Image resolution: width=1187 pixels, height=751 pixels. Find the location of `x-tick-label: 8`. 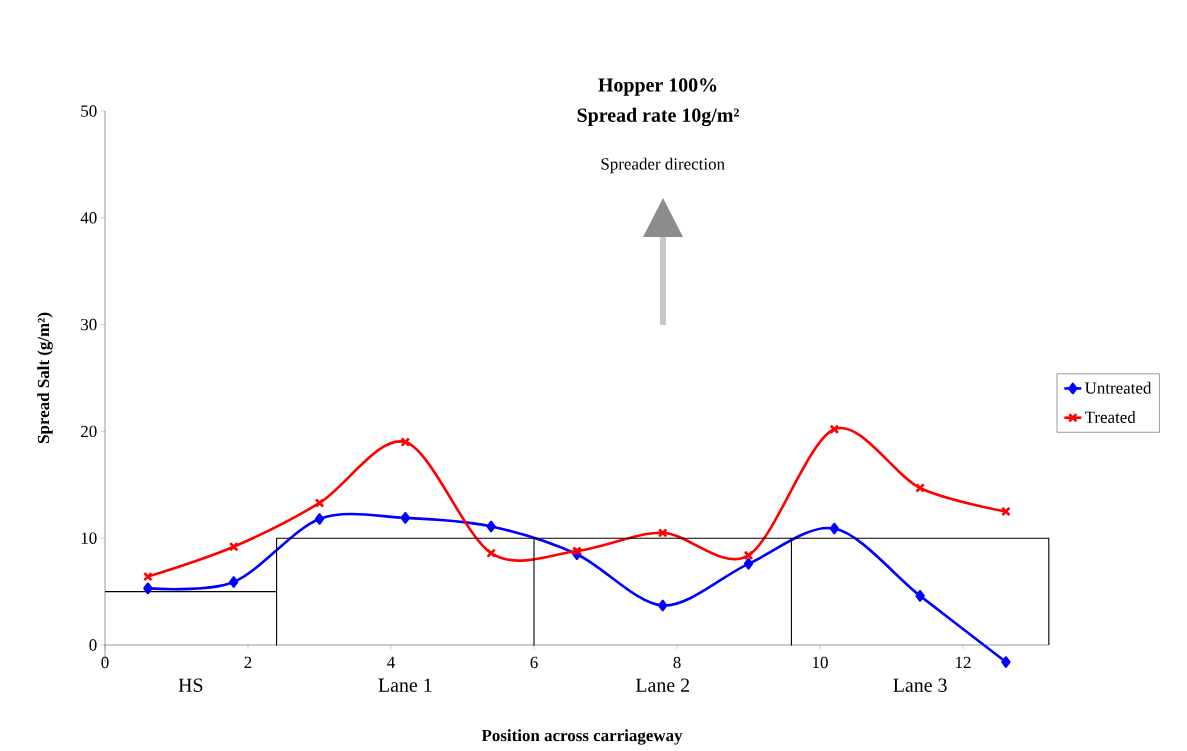

x-tick-label: 8 is located at coordinates (677, 662).